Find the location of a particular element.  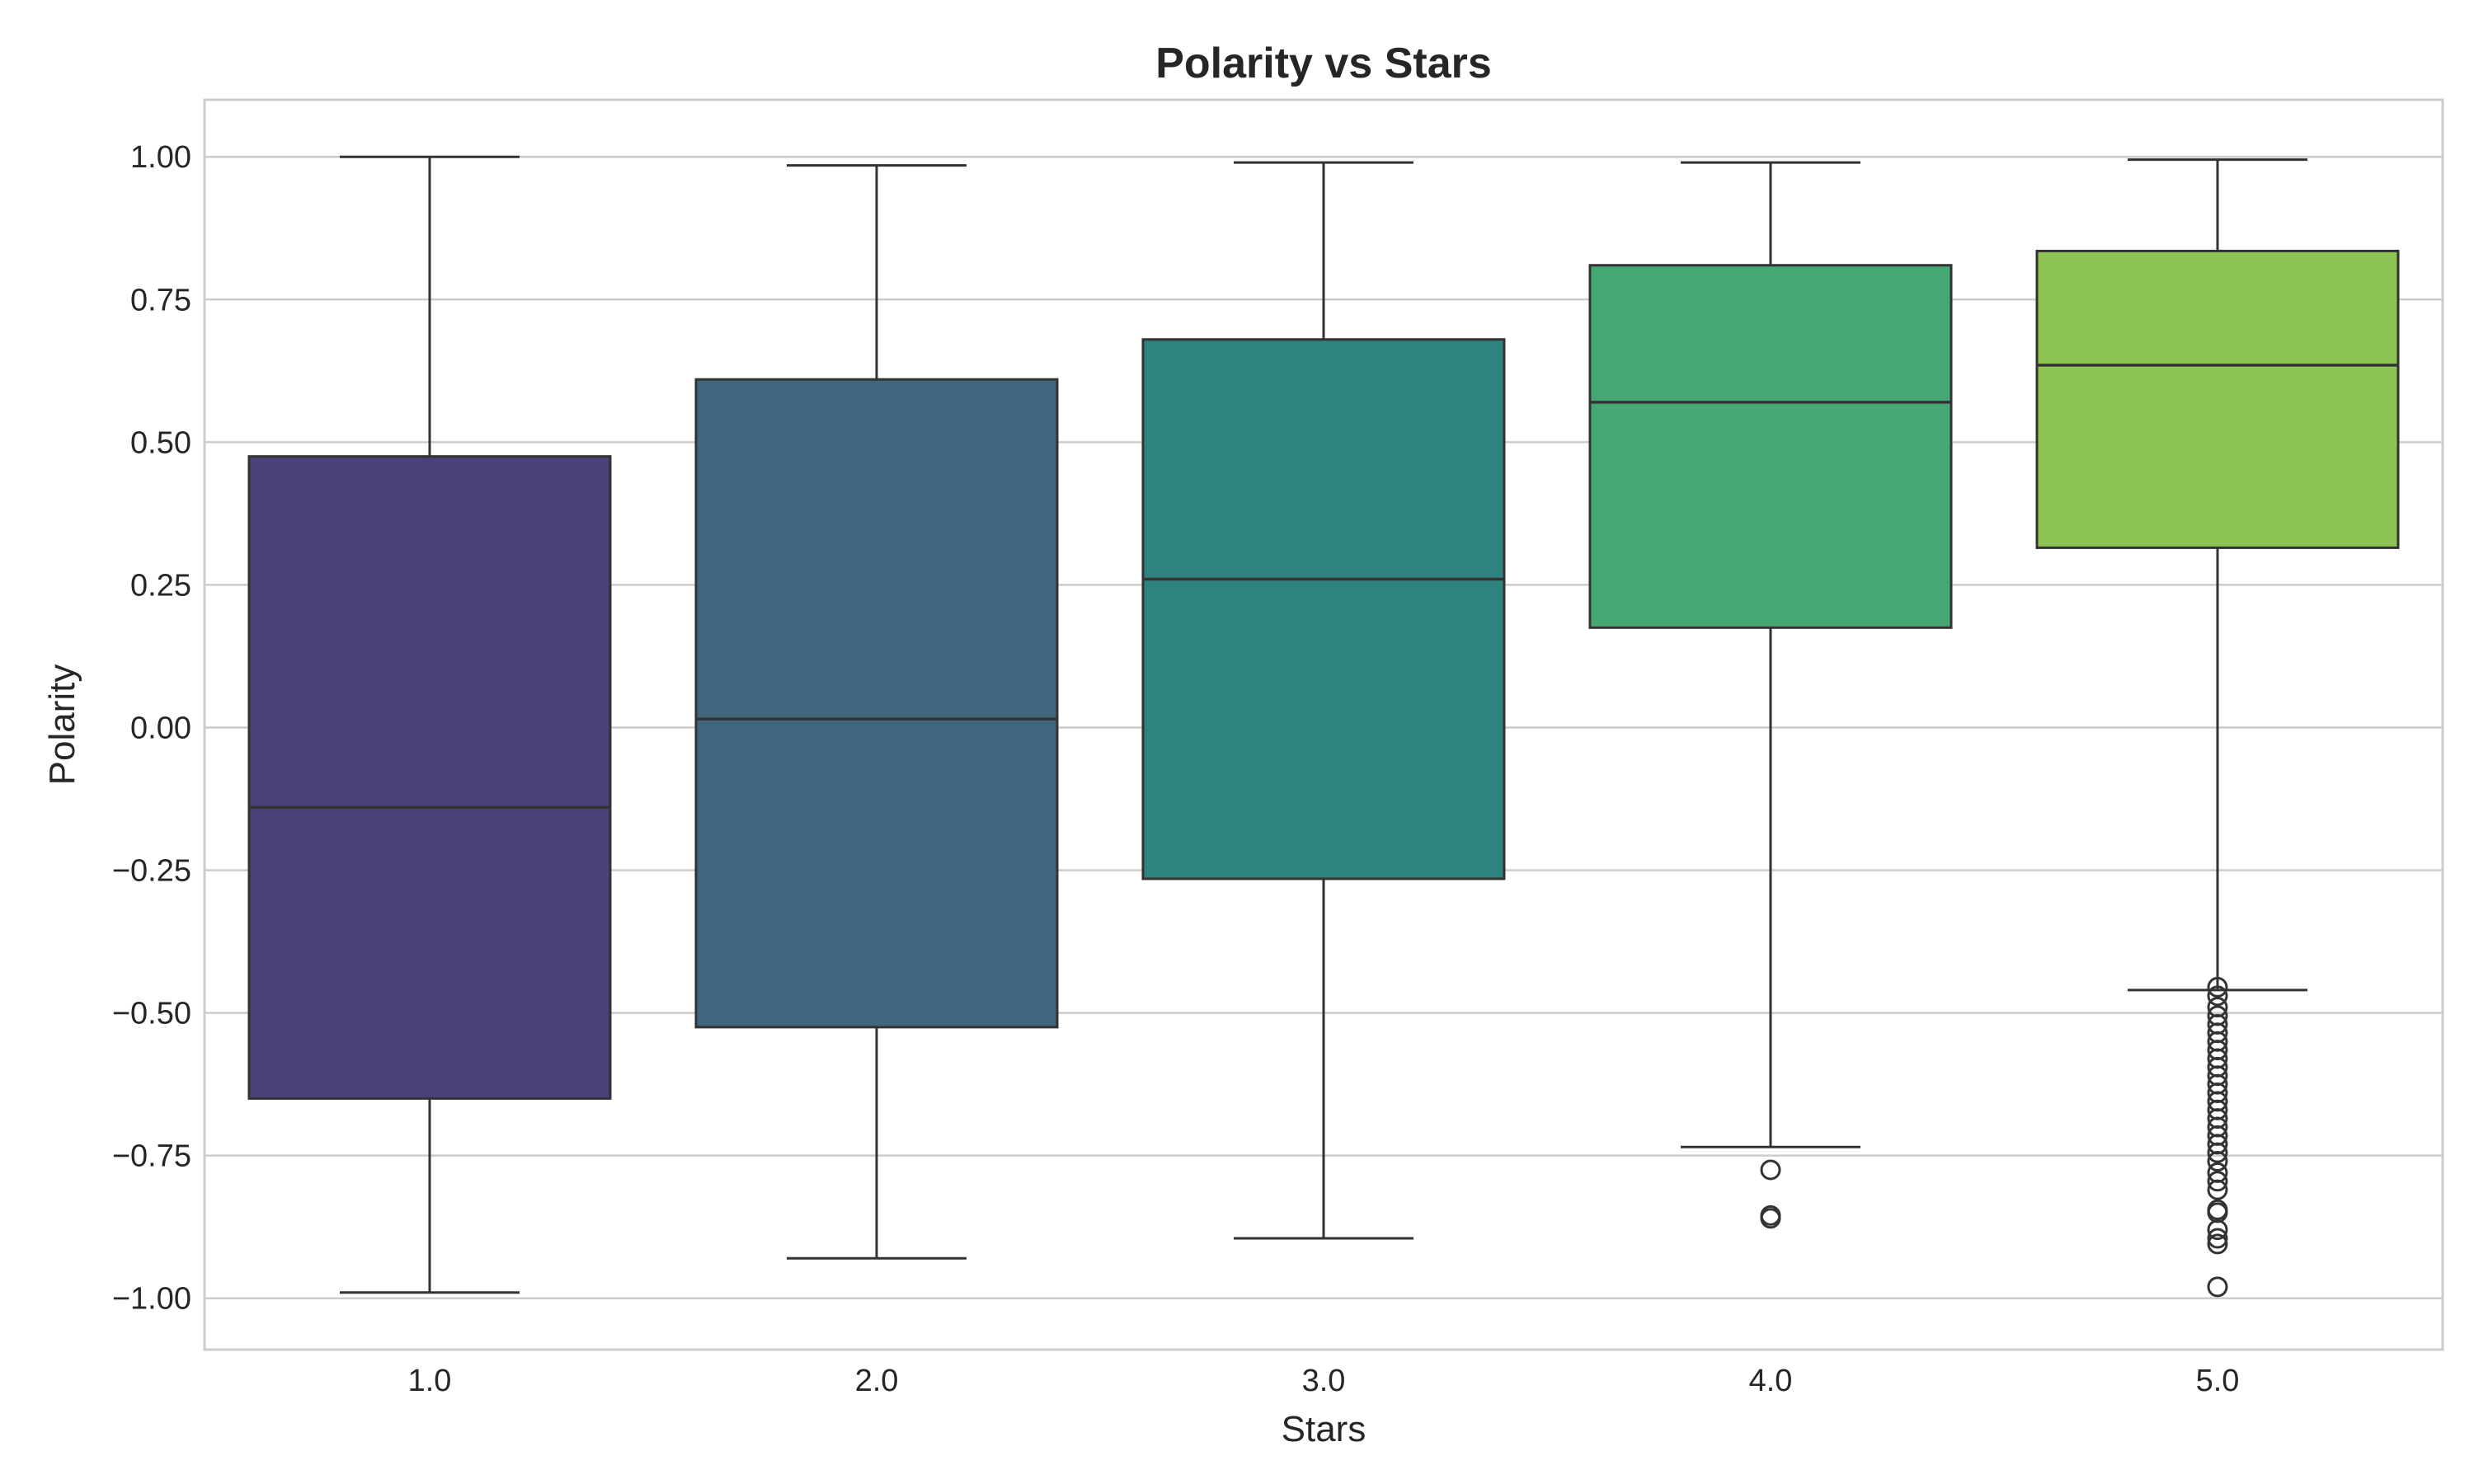

y-tick-label: 0.00 is located at coordinates (160, 728).